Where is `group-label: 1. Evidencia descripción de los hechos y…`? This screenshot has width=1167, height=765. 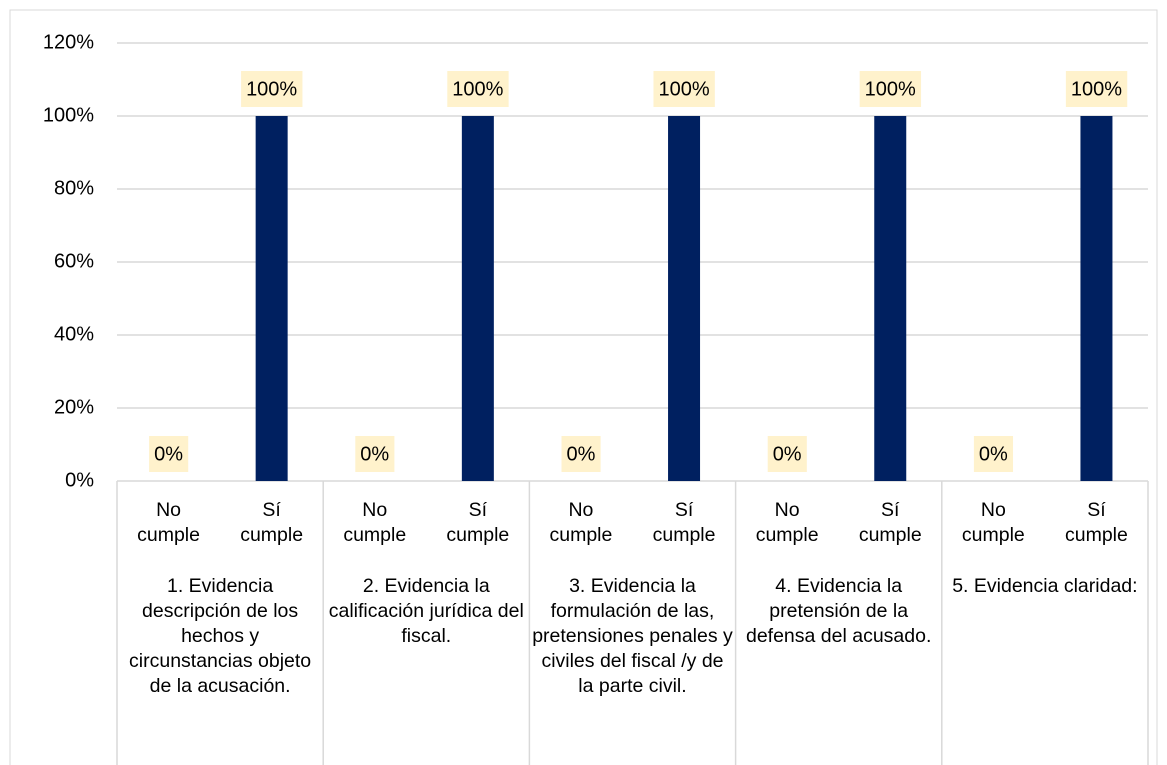 group-label: 1. Evidencia descripción de los hechos y… is located at coordinates (220, 636).